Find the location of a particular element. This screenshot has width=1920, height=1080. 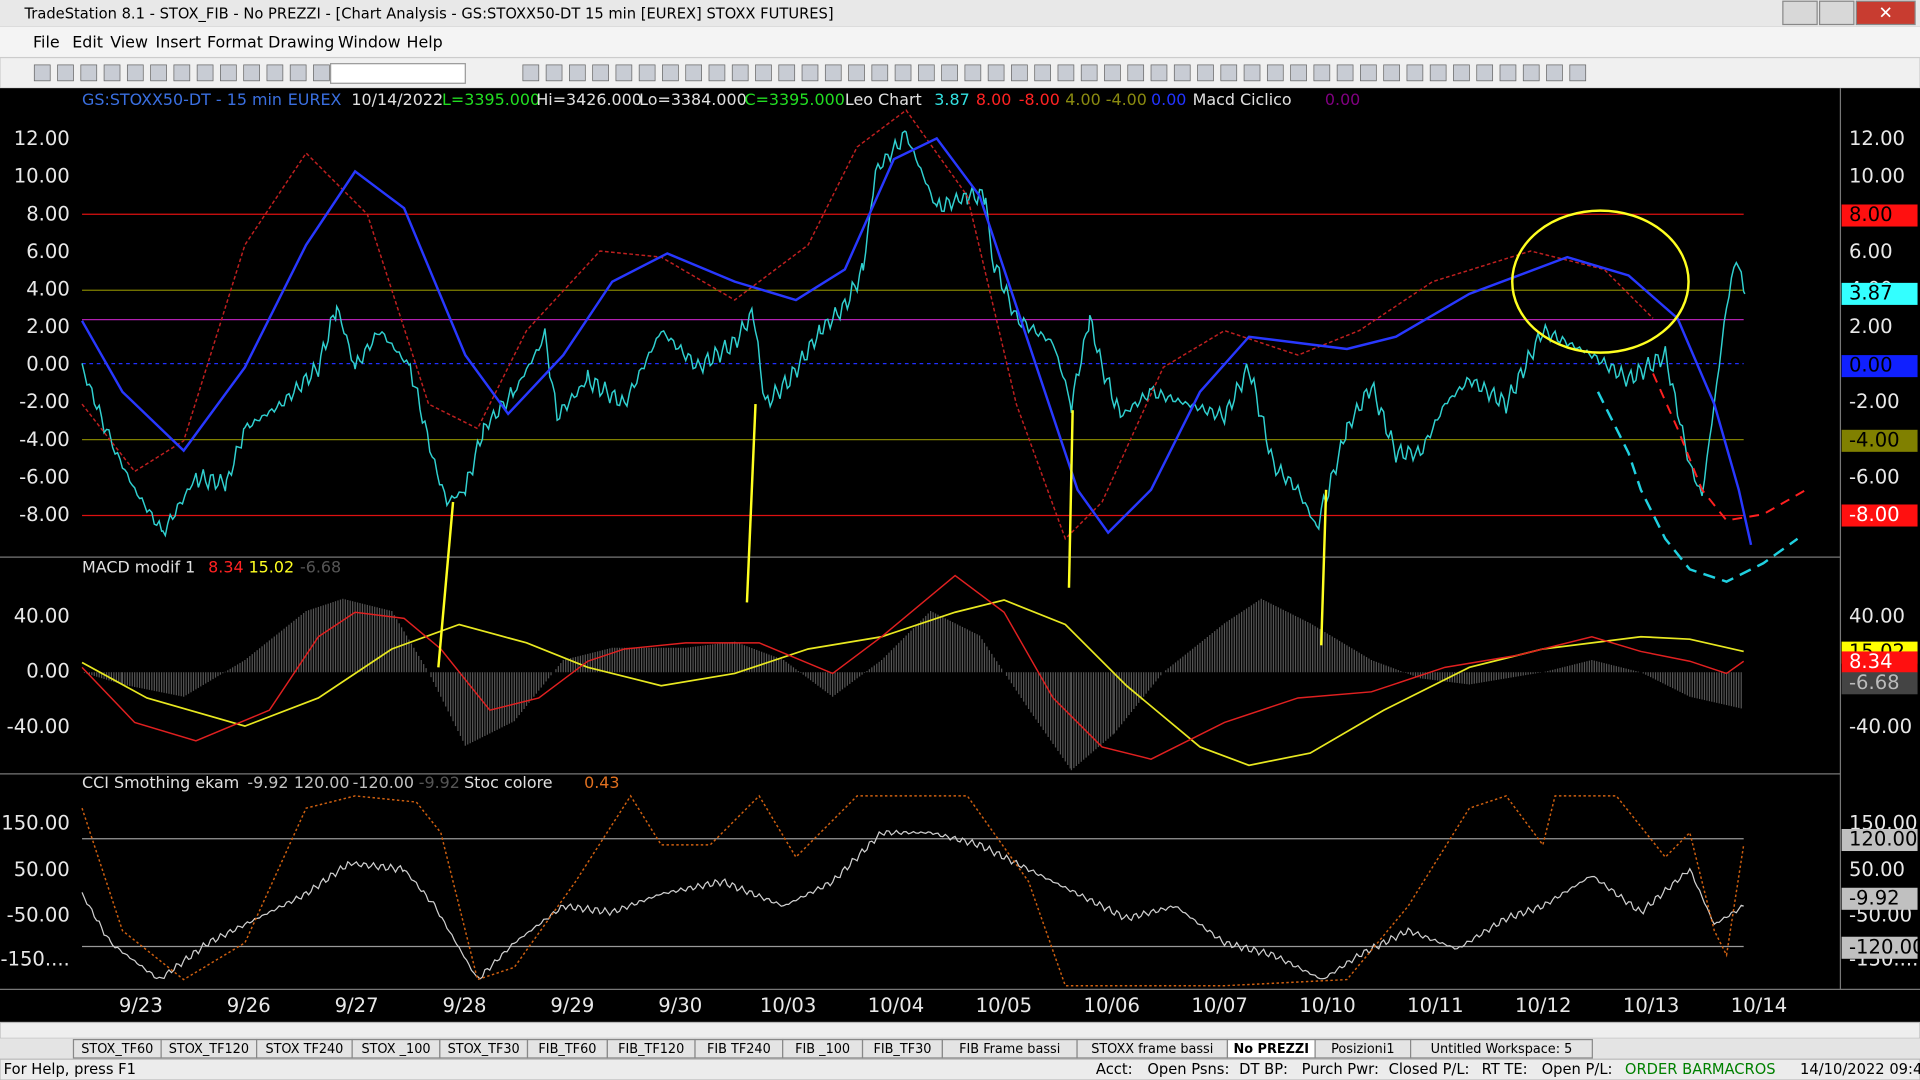

status-bar is located at coordinates (960, 1069).